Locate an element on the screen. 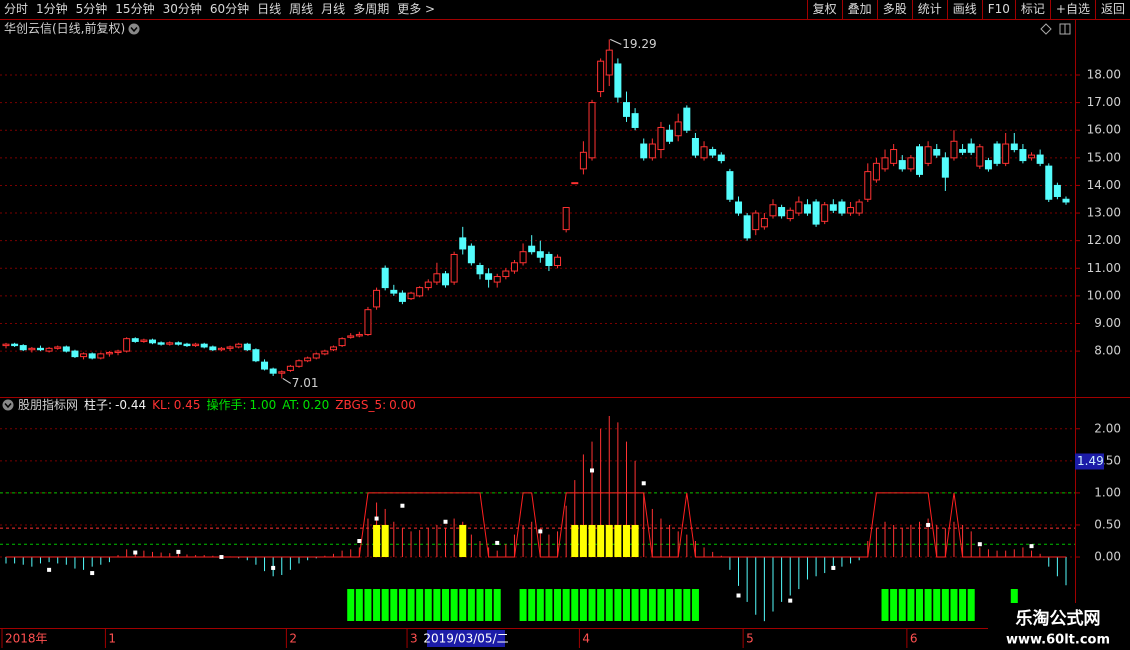  watermark-url: www.60lt.com is located at coordinates (1058, 640).